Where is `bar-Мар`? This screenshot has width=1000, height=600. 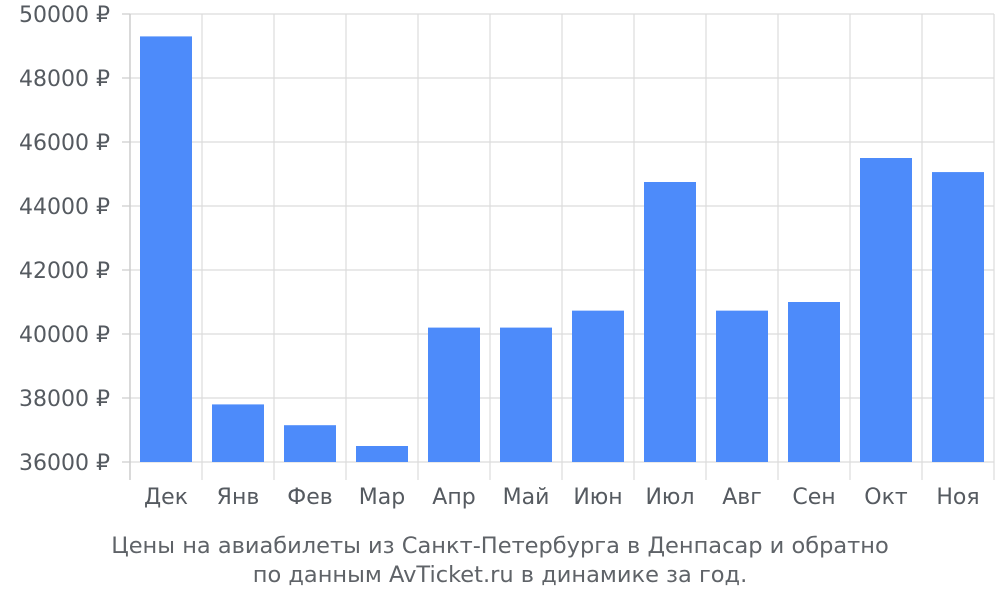 bar-Мар is located at coordinates (382, 454).